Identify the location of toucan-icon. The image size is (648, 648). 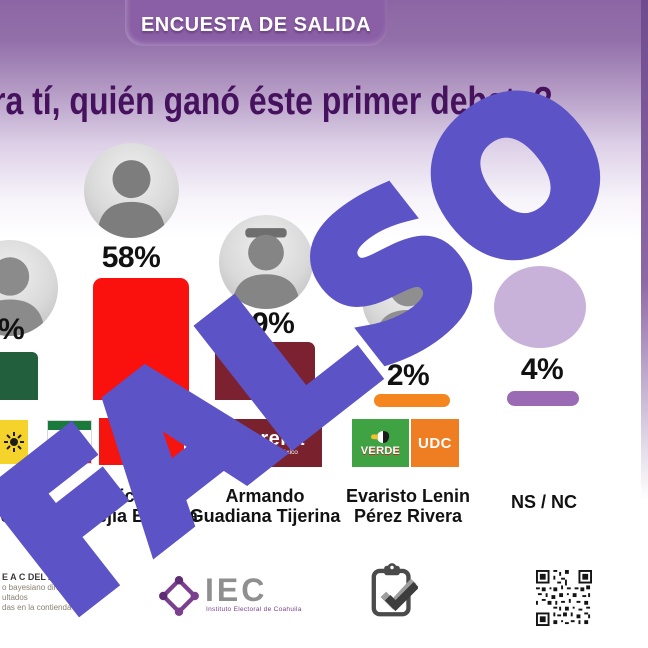
(379, 437).